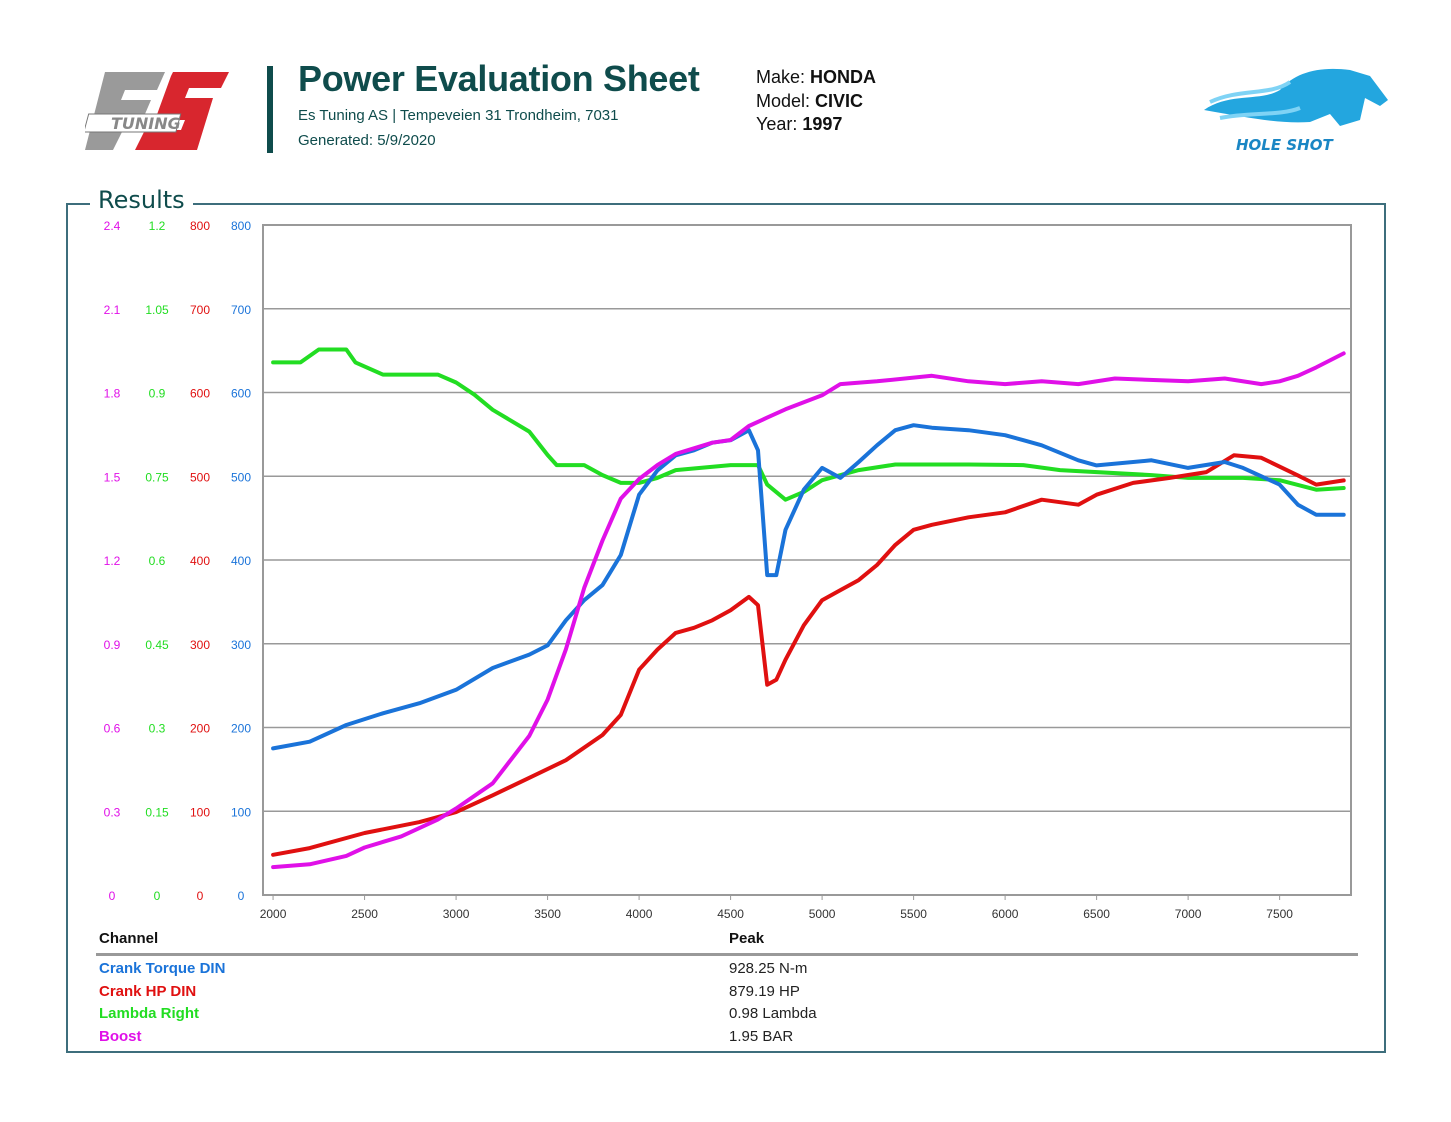 The image size is (1451, 1122). I want to click on generated-date: Generated: 5/9/2020, so click(367, 140).